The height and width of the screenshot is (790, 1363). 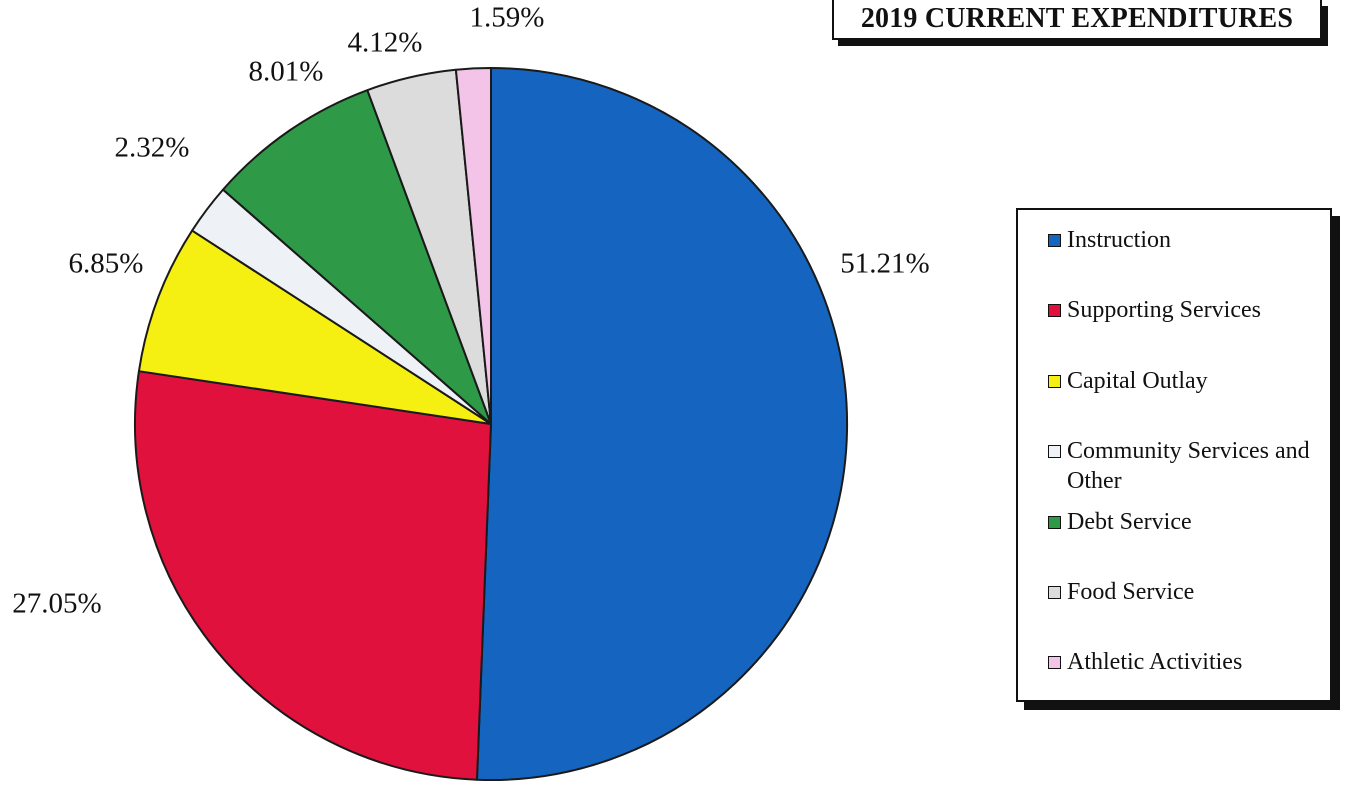 What do you see at coordinates (152, 148) in the screenshot?
I see `pie-value-label: 2.32%` at bounding box center [152, 148].